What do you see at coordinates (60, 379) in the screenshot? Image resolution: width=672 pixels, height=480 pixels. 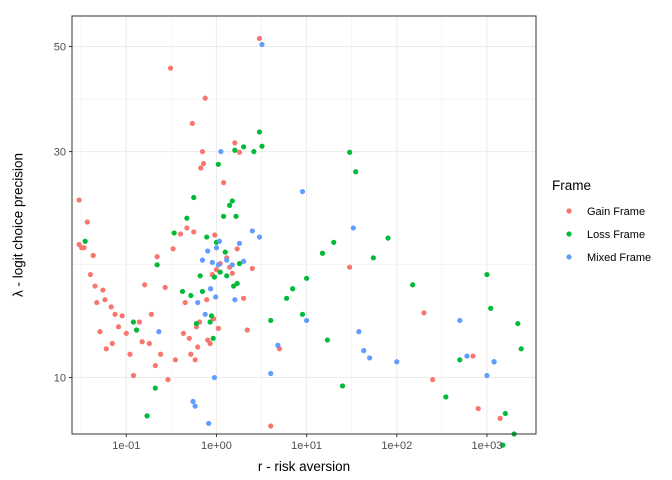 I see `y-tick-label: 10` at bounding box center [60, 379].